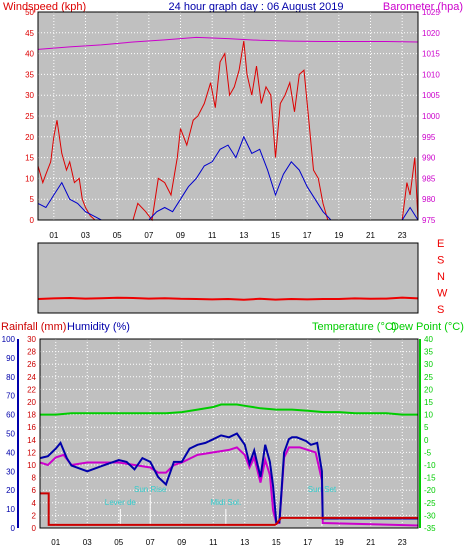 This screenshot has height=555, width=467. What do you see at coordinates (148, 235) in the screenshot?
I see `wind-hour-tick-label: 07` at bounding box center [148, 235].